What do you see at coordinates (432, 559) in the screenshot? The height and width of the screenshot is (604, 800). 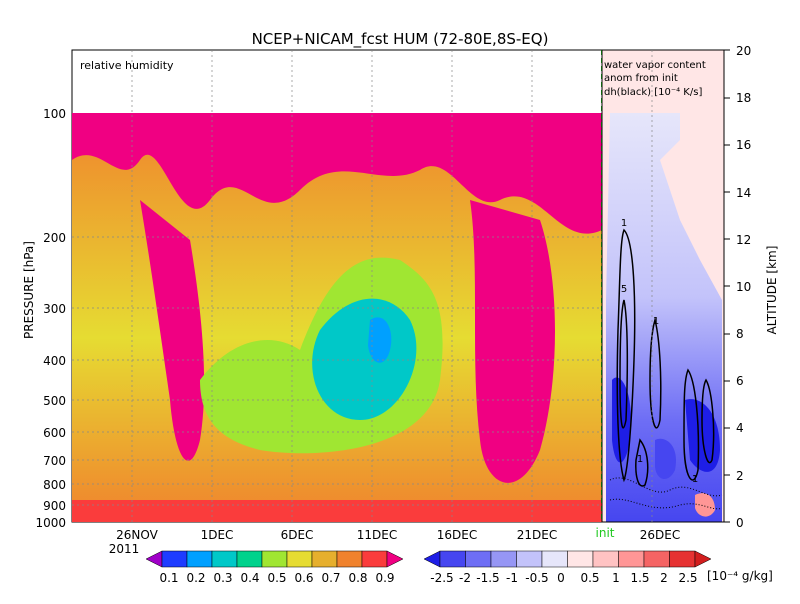 I see `anomaly-colorbar-low-arrow` at bounding box center [432, 559].